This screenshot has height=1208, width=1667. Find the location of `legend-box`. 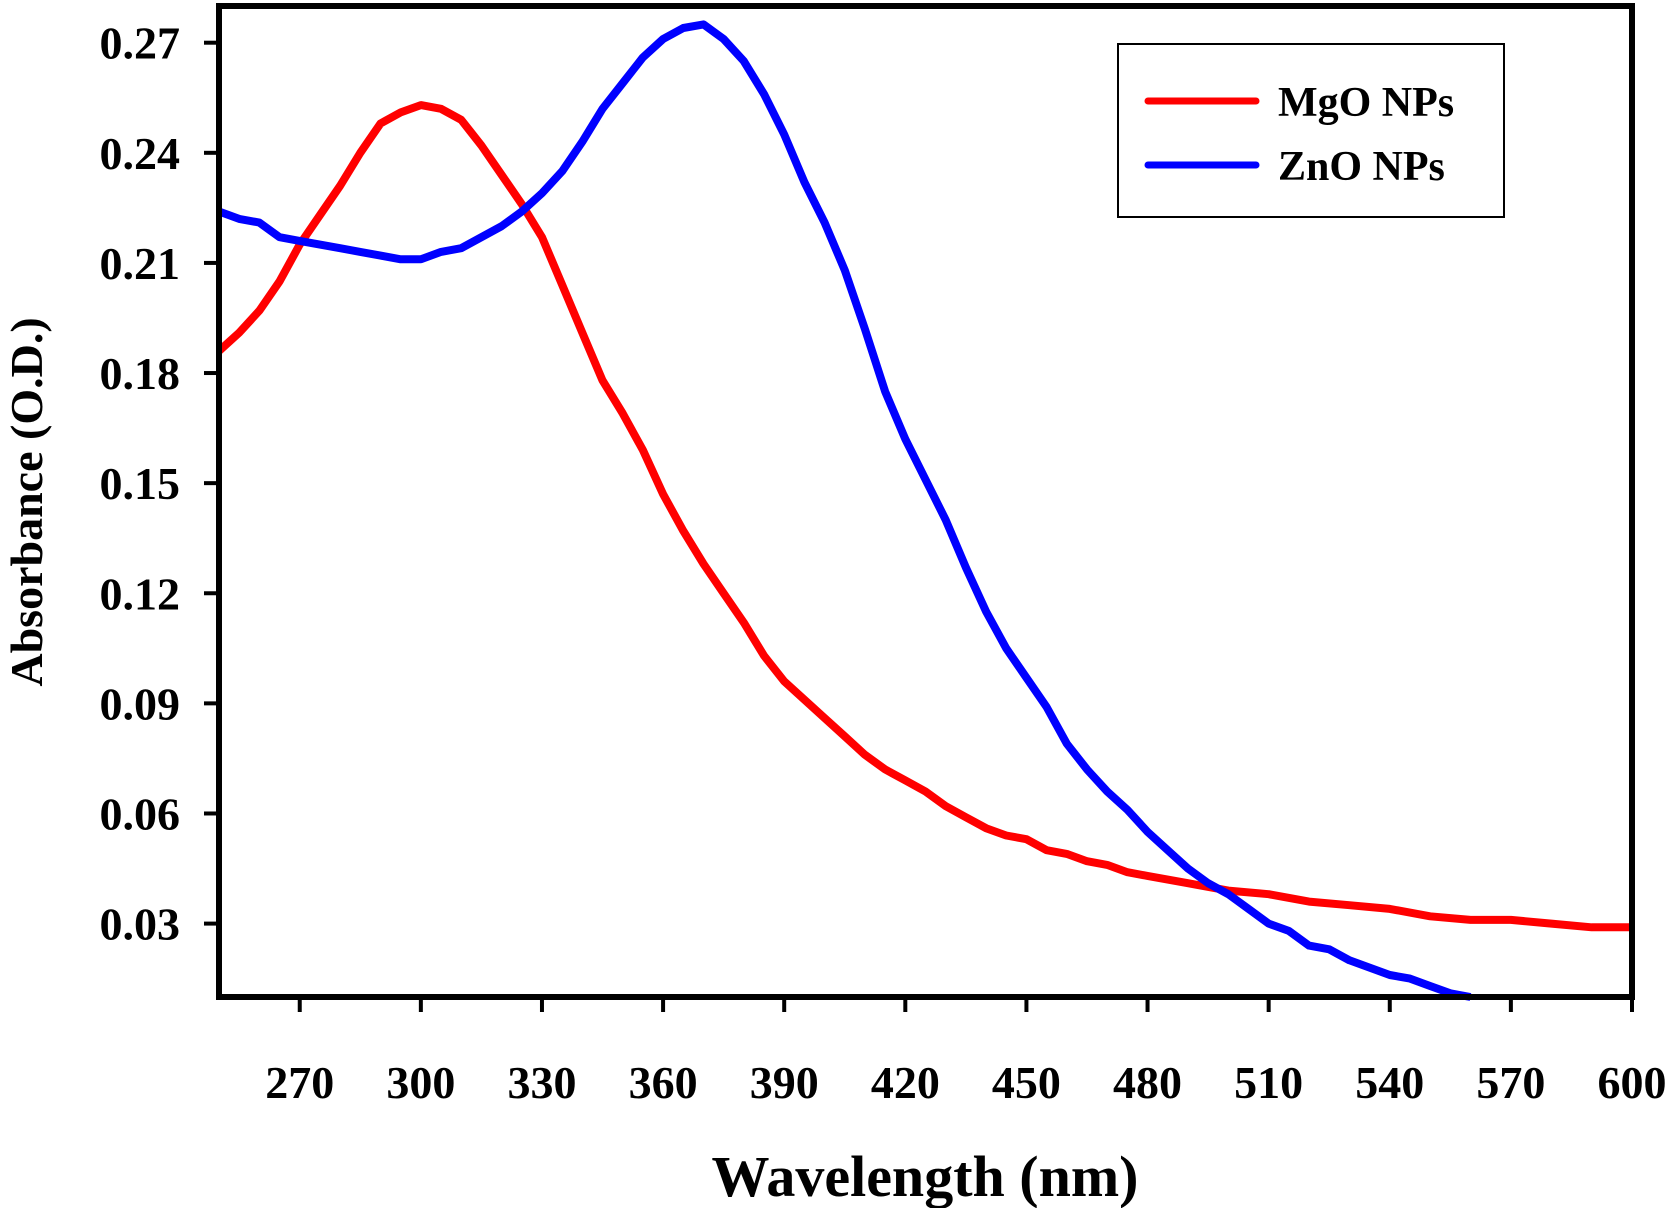

legend-box is located at coordinates (1311, 130).